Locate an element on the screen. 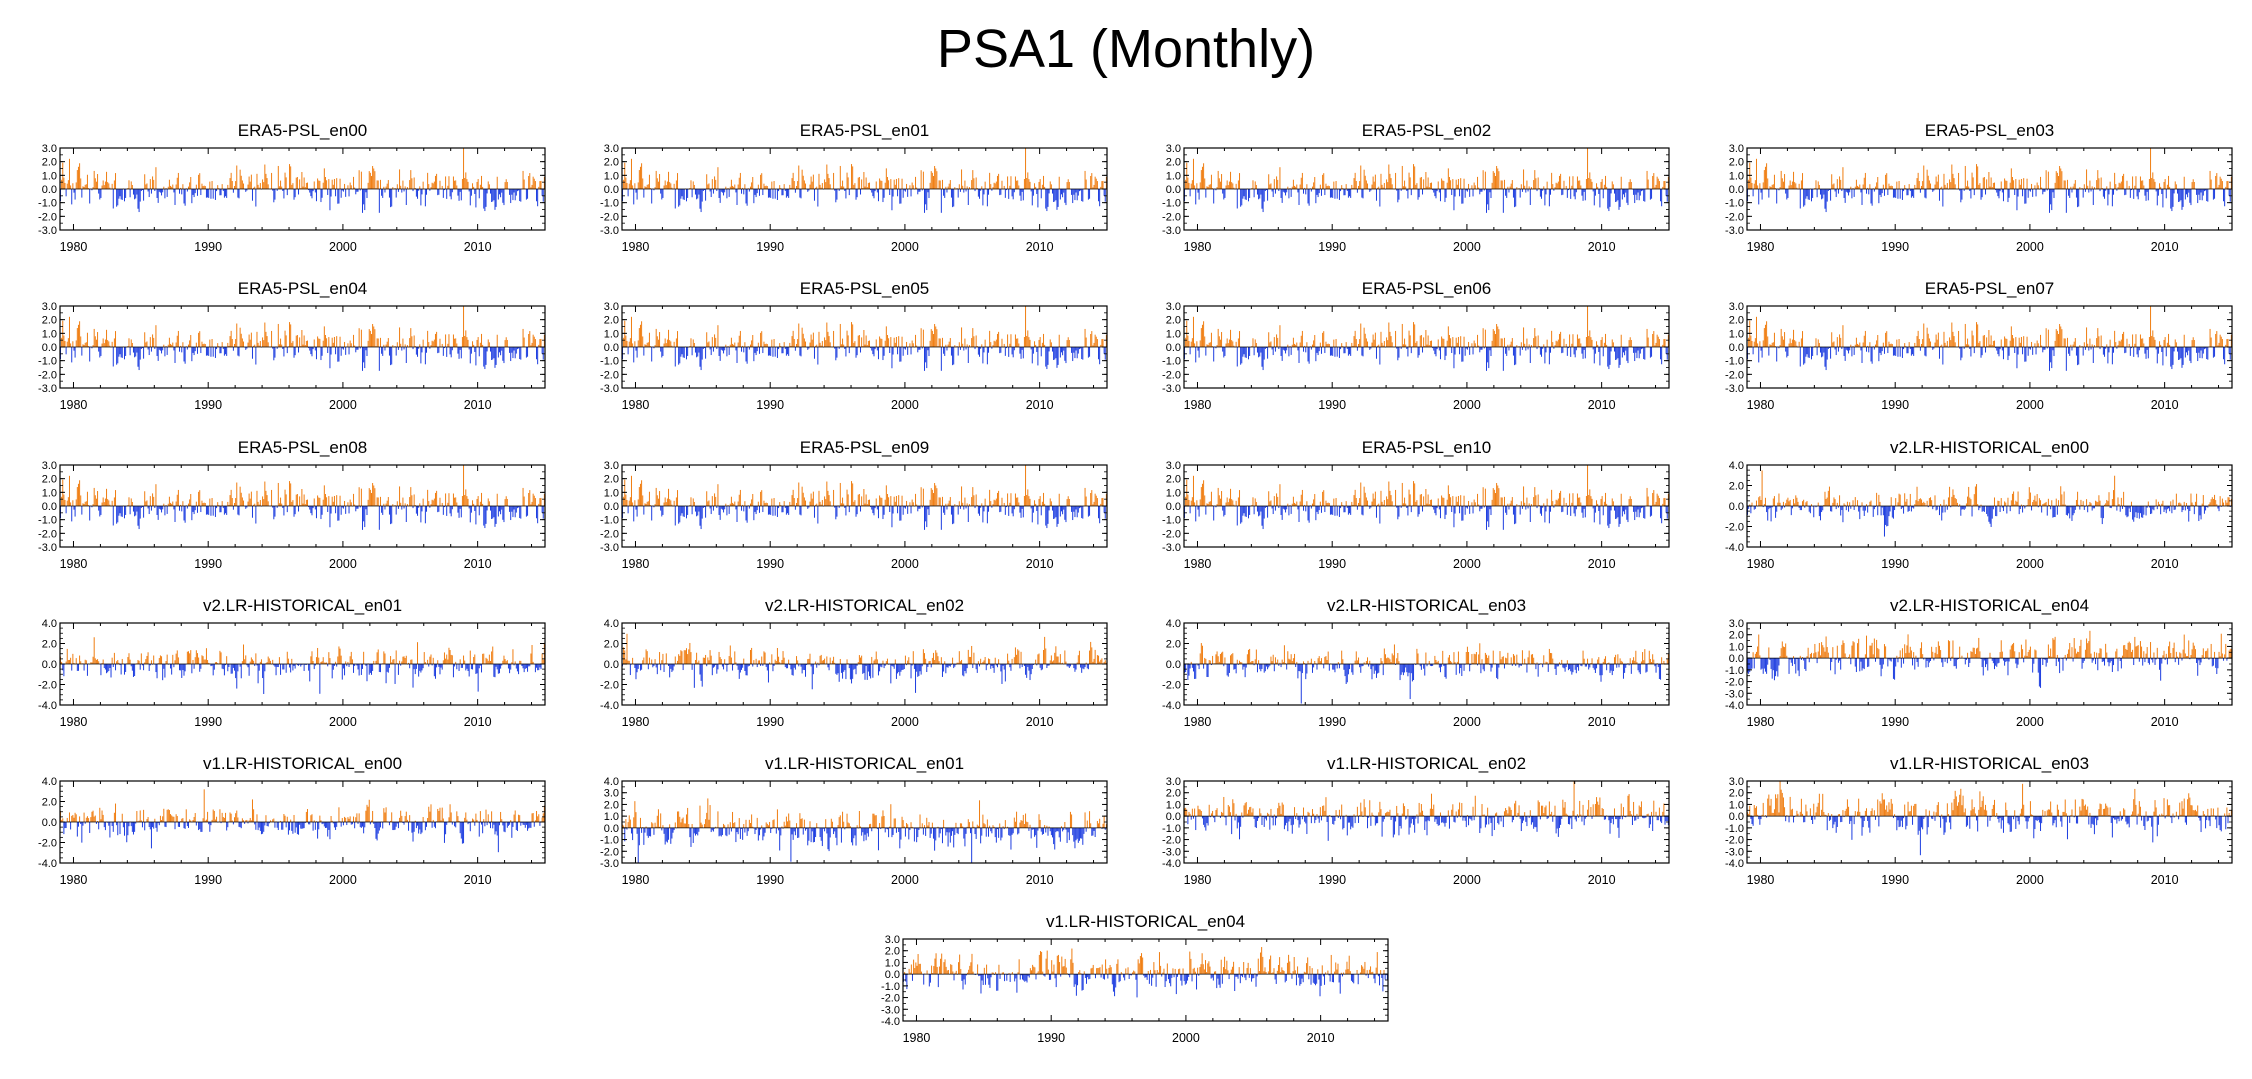  y-tick-label: -1.0 is located at coordinates (609, 204).